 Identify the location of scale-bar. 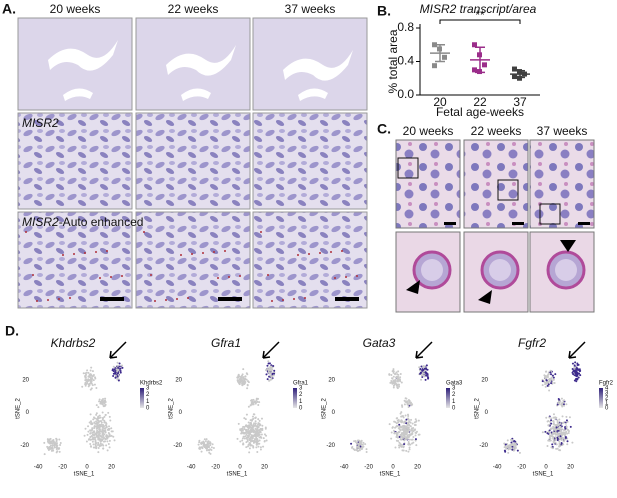
(518, 223).